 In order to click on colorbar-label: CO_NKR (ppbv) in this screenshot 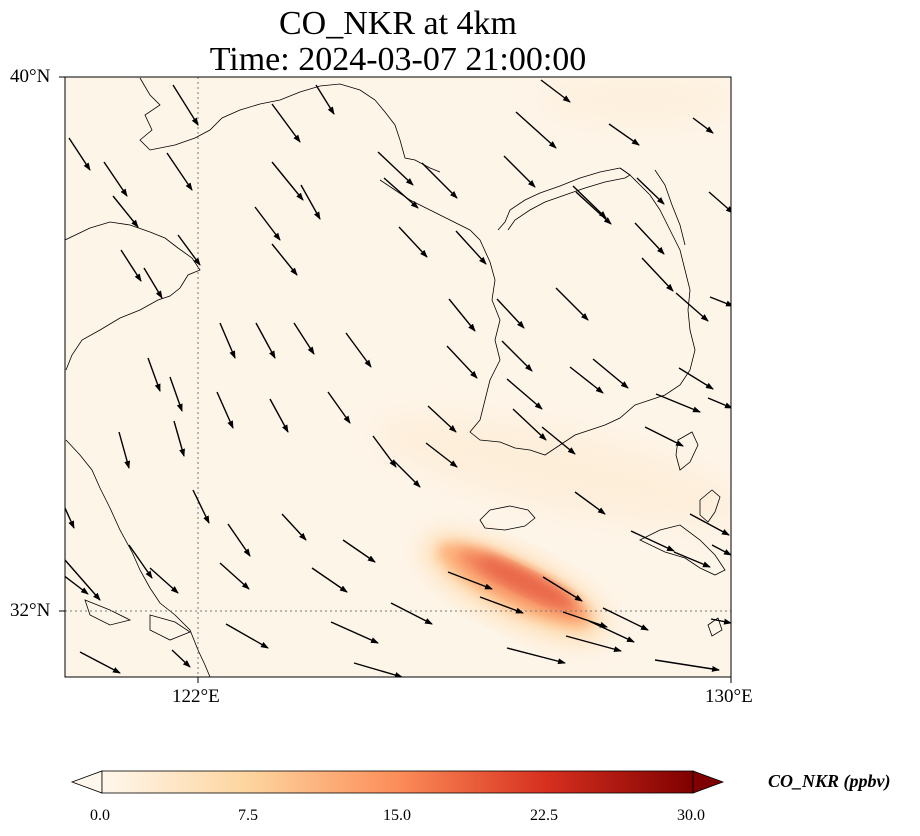, I will do `click(829, 781)`.